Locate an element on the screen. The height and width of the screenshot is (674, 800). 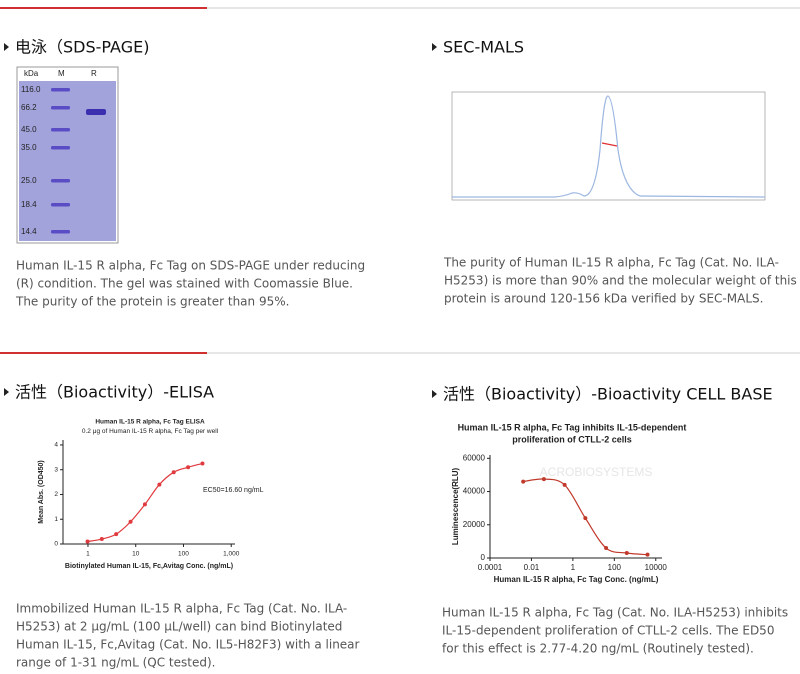
chart-background is located at coordinates (582, 503).